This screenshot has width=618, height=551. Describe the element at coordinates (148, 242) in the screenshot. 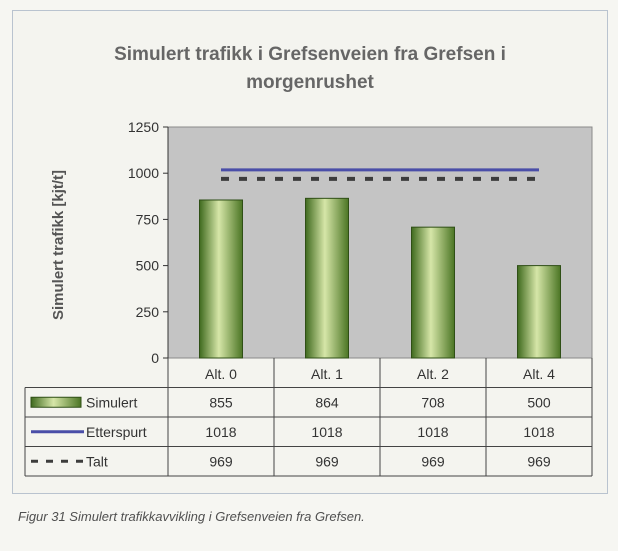

I see `y-axis: 0 250 500 750 1000 1250` at that location.